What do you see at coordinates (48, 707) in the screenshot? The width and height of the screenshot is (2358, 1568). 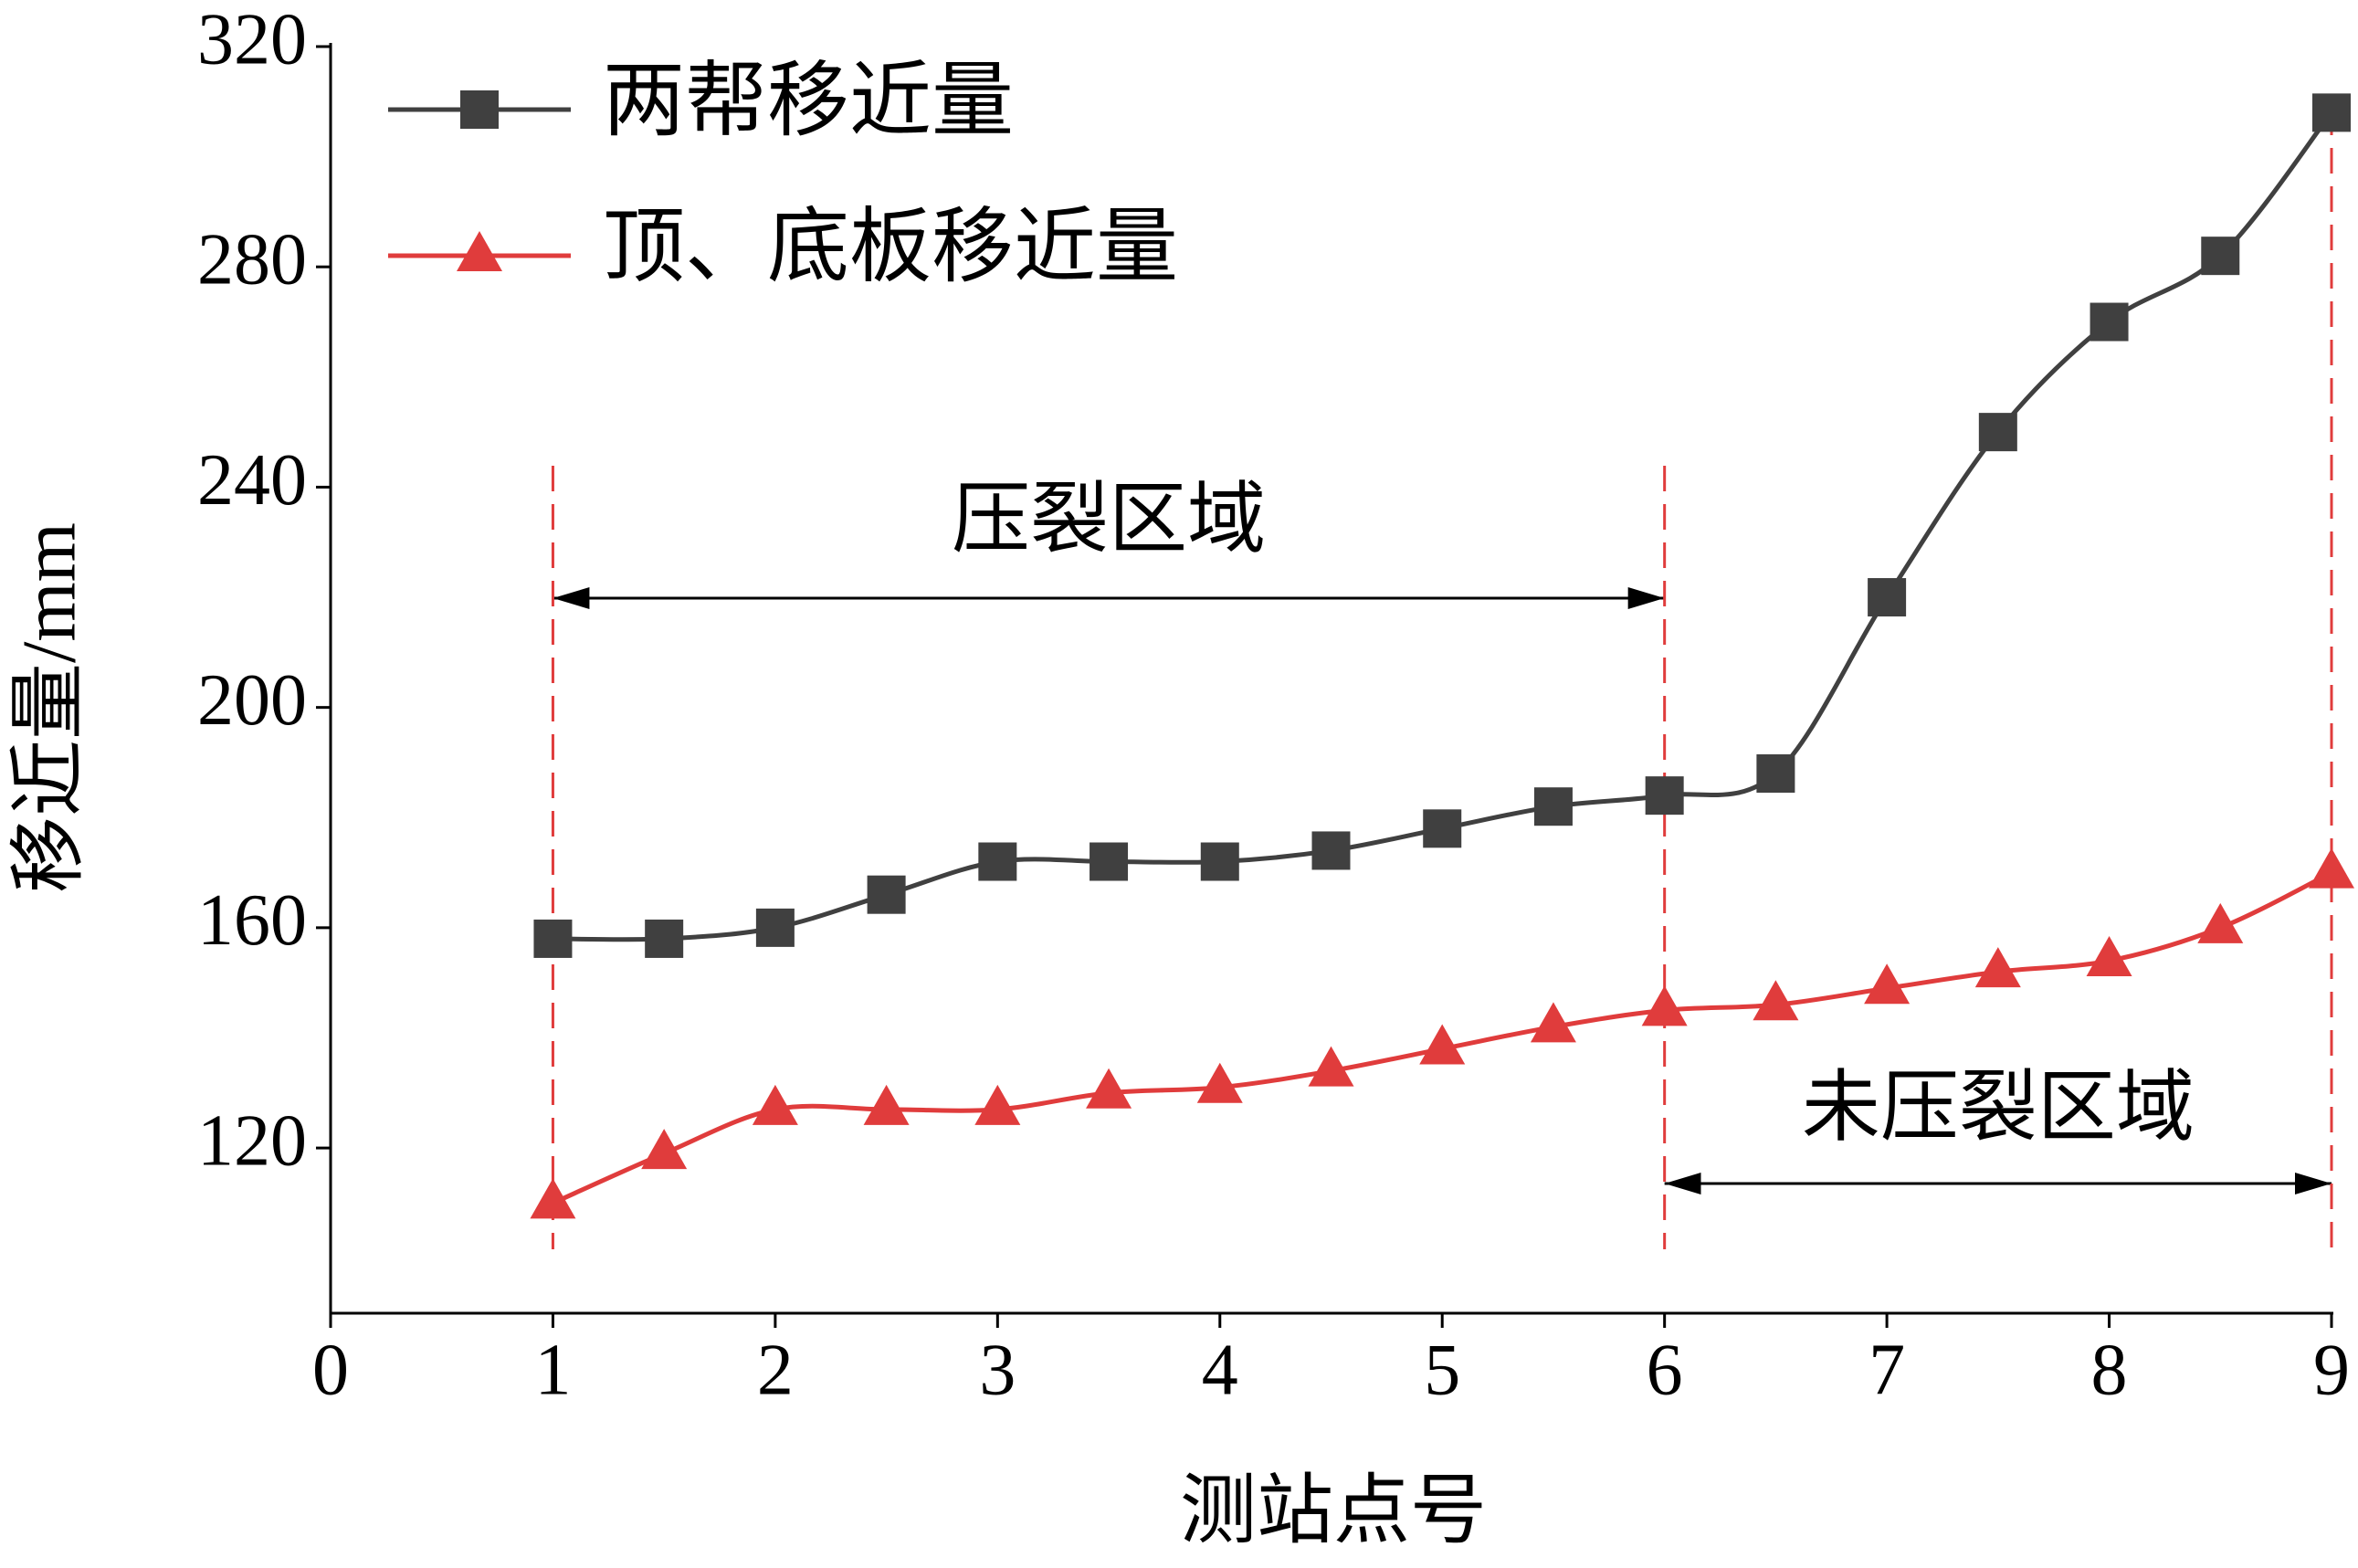 I see `y-axis-label: 移近量/mm` at bounding box center [48, 707].